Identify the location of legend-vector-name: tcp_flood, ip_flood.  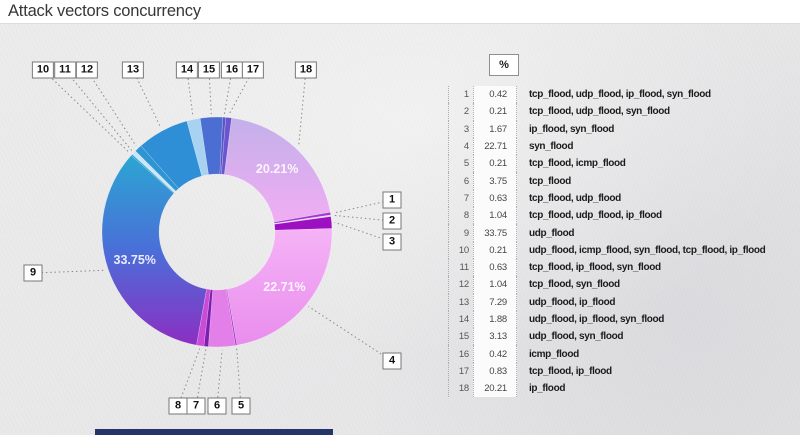
(570, 371).